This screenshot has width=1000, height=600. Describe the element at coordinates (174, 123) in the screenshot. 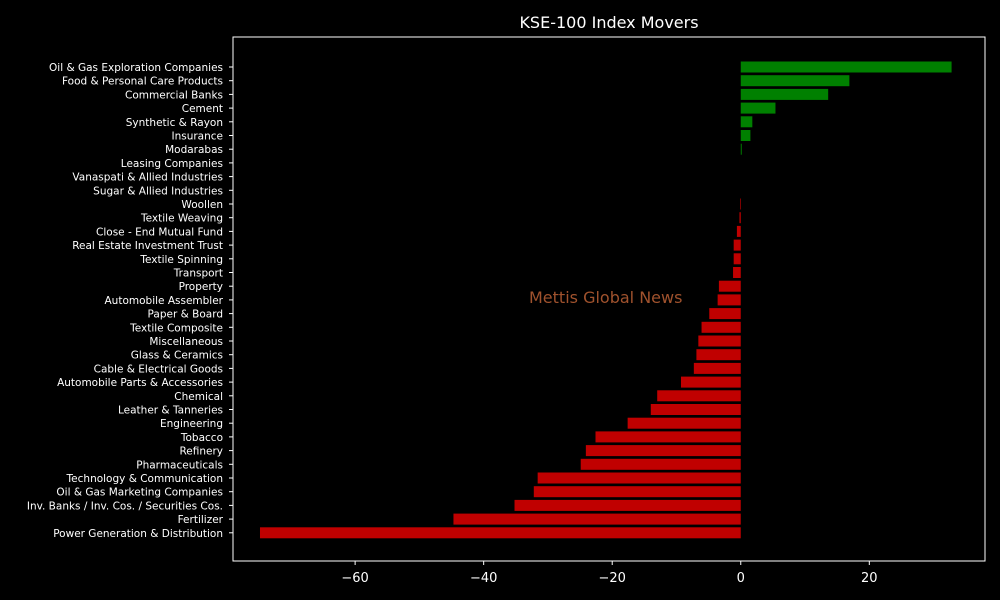

I see `category-label: Synthetic & Rayon` at that location.